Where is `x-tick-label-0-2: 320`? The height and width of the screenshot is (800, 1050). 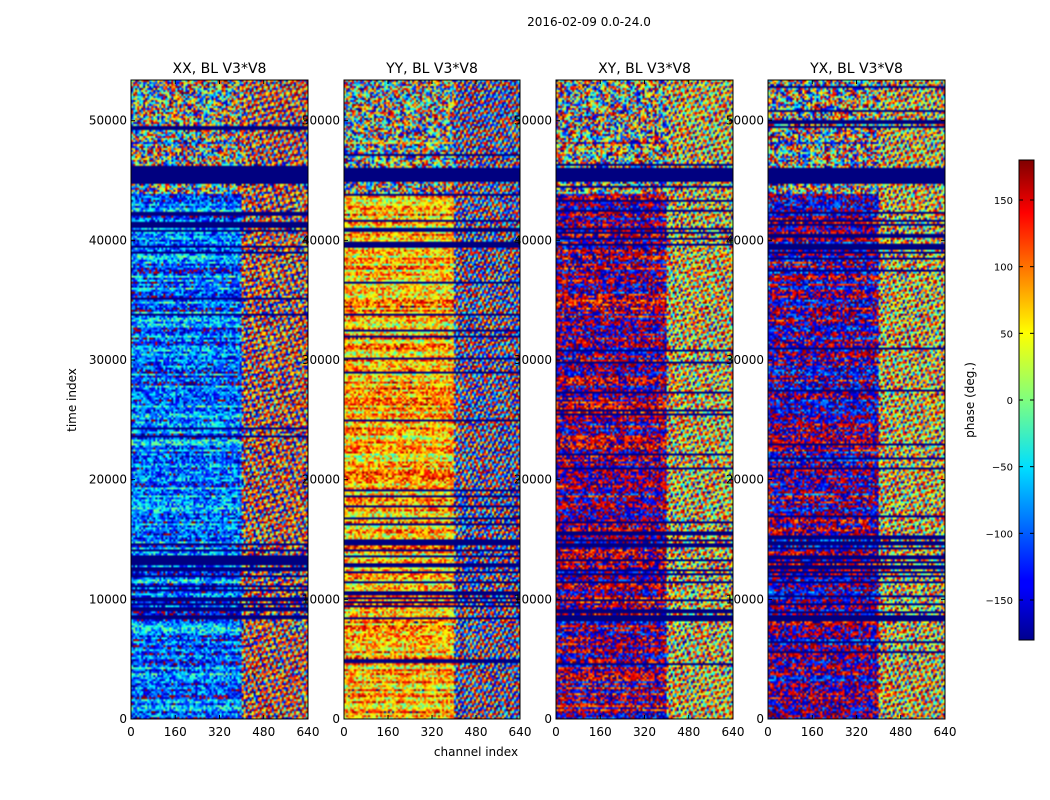
x-tick-label-0-2: 320 is located at coordinates (219, 732).